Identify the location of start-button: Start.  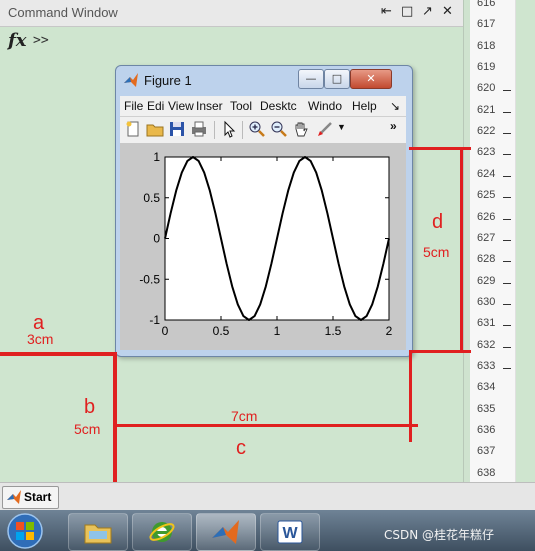
(30, 497).